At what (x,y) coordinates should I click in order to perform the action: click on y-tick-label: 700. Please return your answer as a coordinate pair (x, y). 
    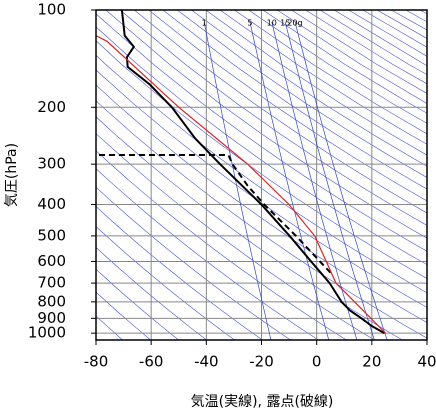
    Looking at the image, I should click on (51, 283).